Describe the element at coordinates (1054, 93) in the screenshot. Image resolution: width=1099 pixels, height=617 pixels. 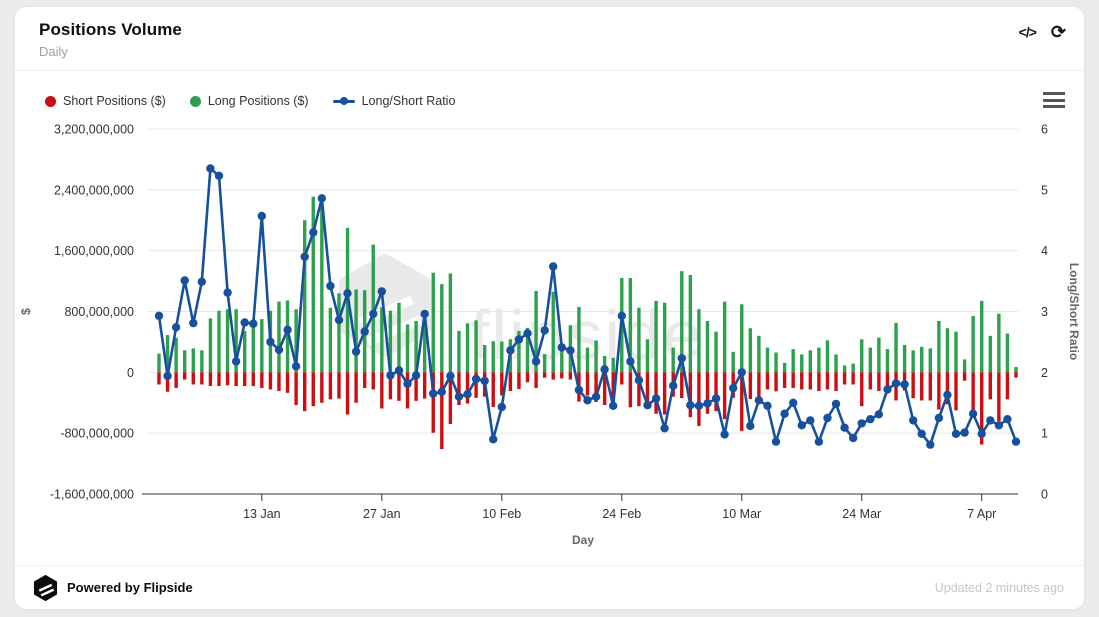
I see `hamburger-icon` at that location.